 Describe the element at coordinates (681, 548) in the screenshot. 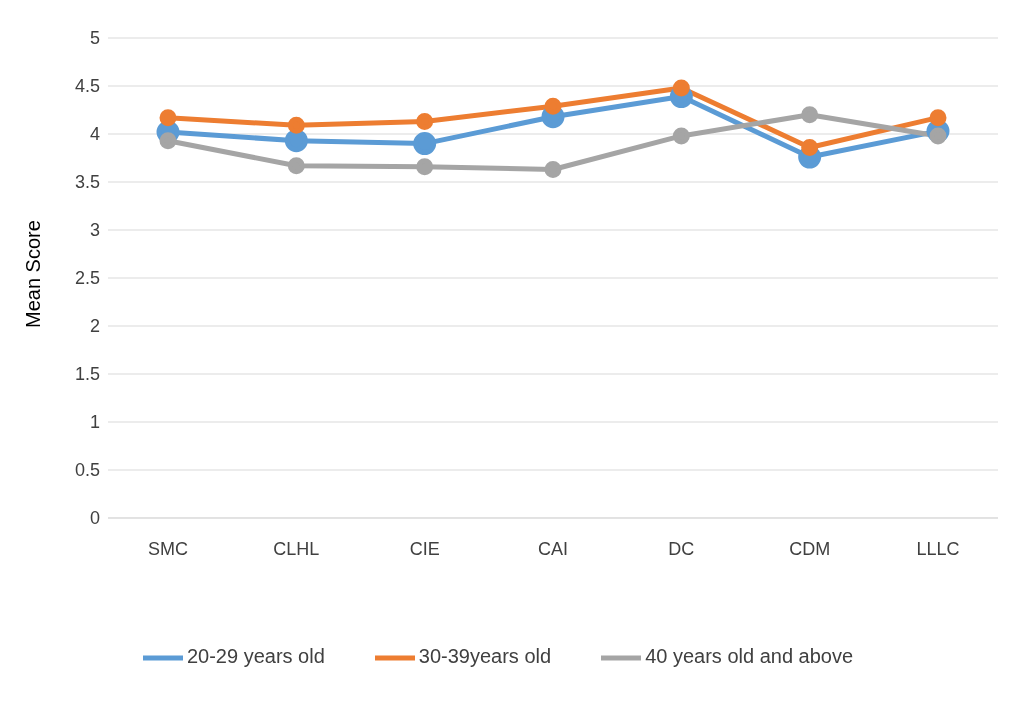

I see `x-tick-label: DC` at that location.